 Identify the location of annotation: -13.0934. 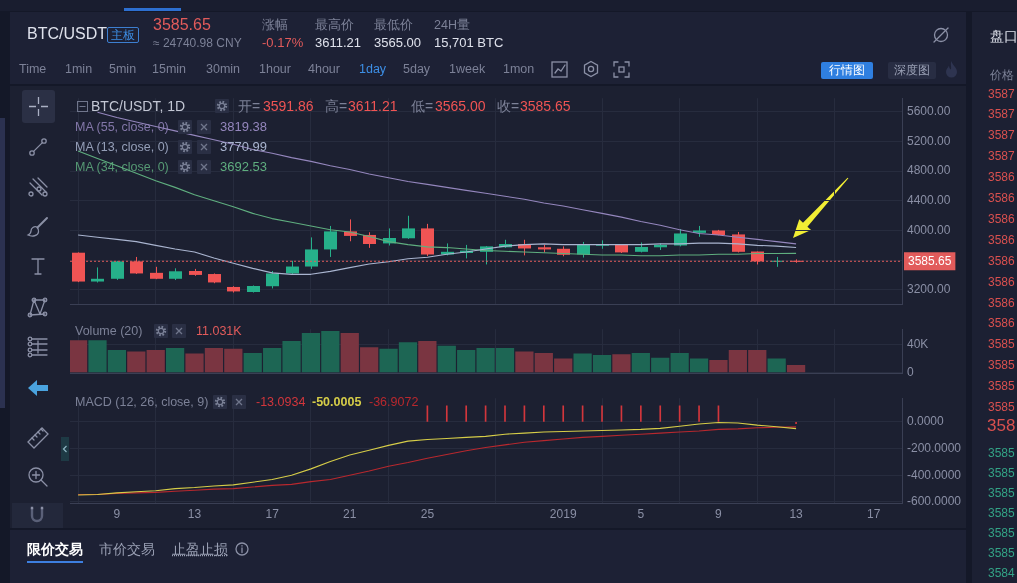
(281, 402).